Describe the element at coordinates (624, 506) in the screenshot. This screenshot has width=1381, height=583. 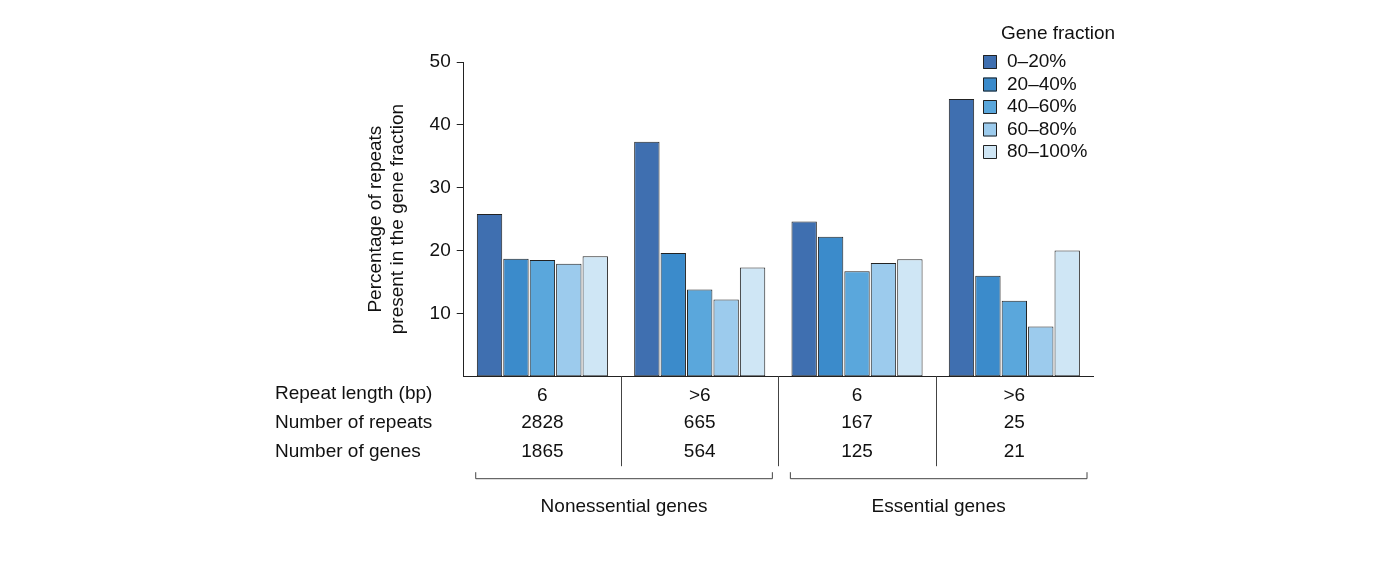
I see `text: Nonessential genes` at that location.